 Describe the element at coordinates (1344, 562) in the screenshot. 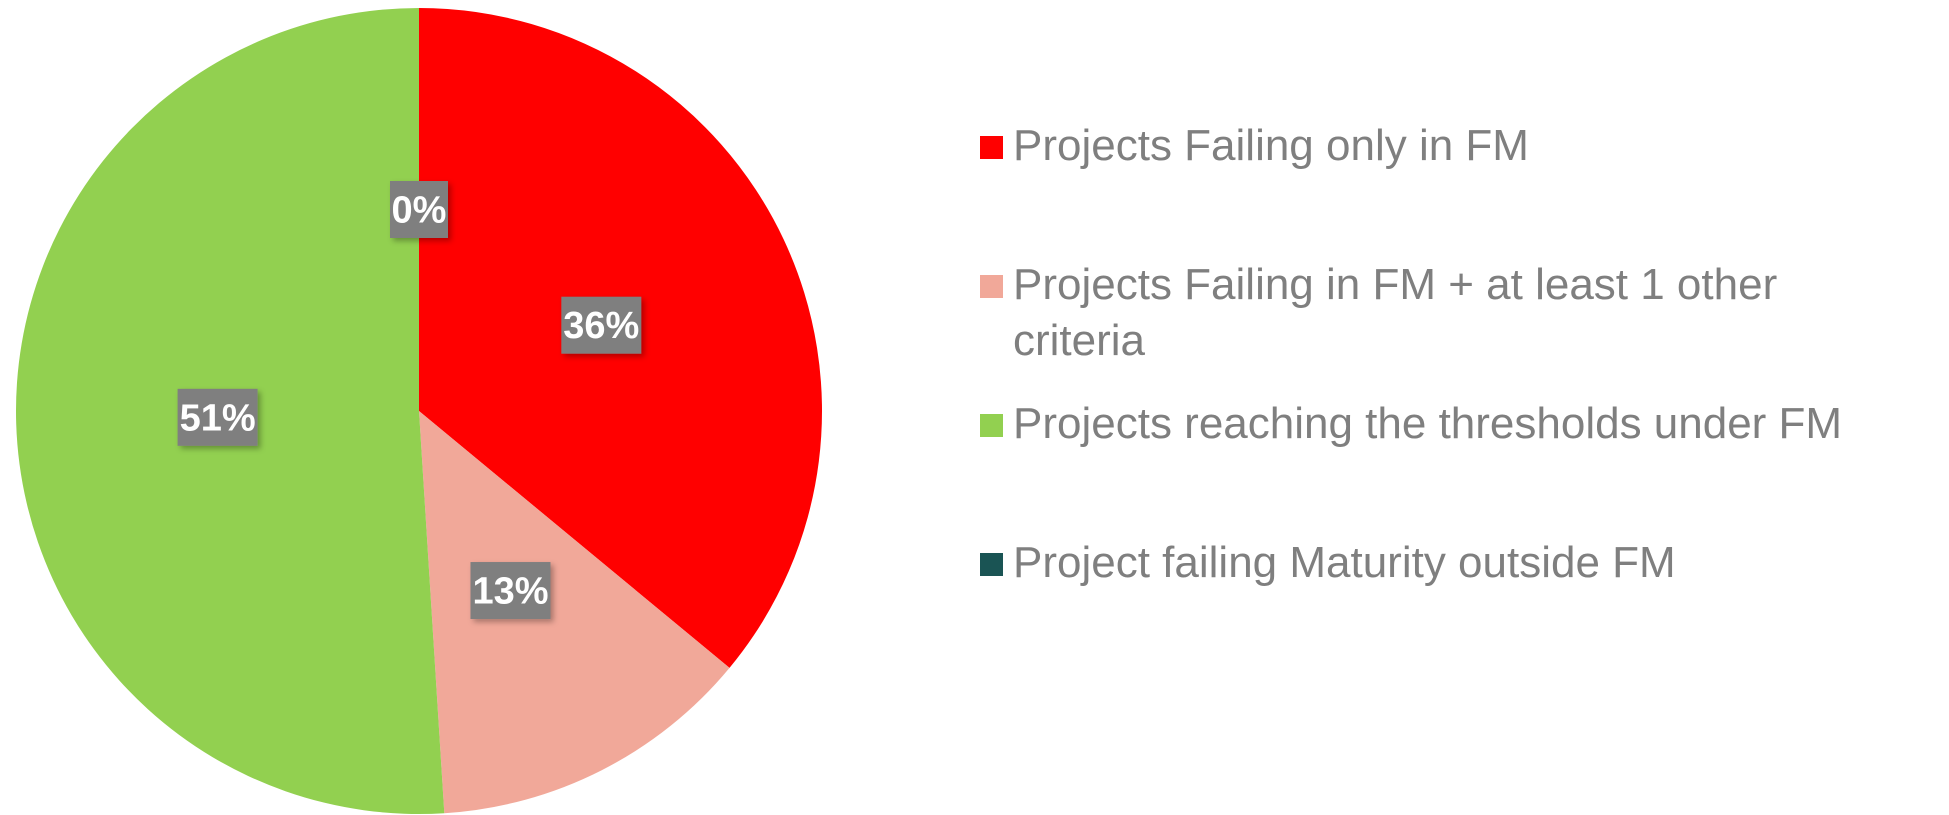

I see `legend-label: Project failing Maturity outside FM` at that location.